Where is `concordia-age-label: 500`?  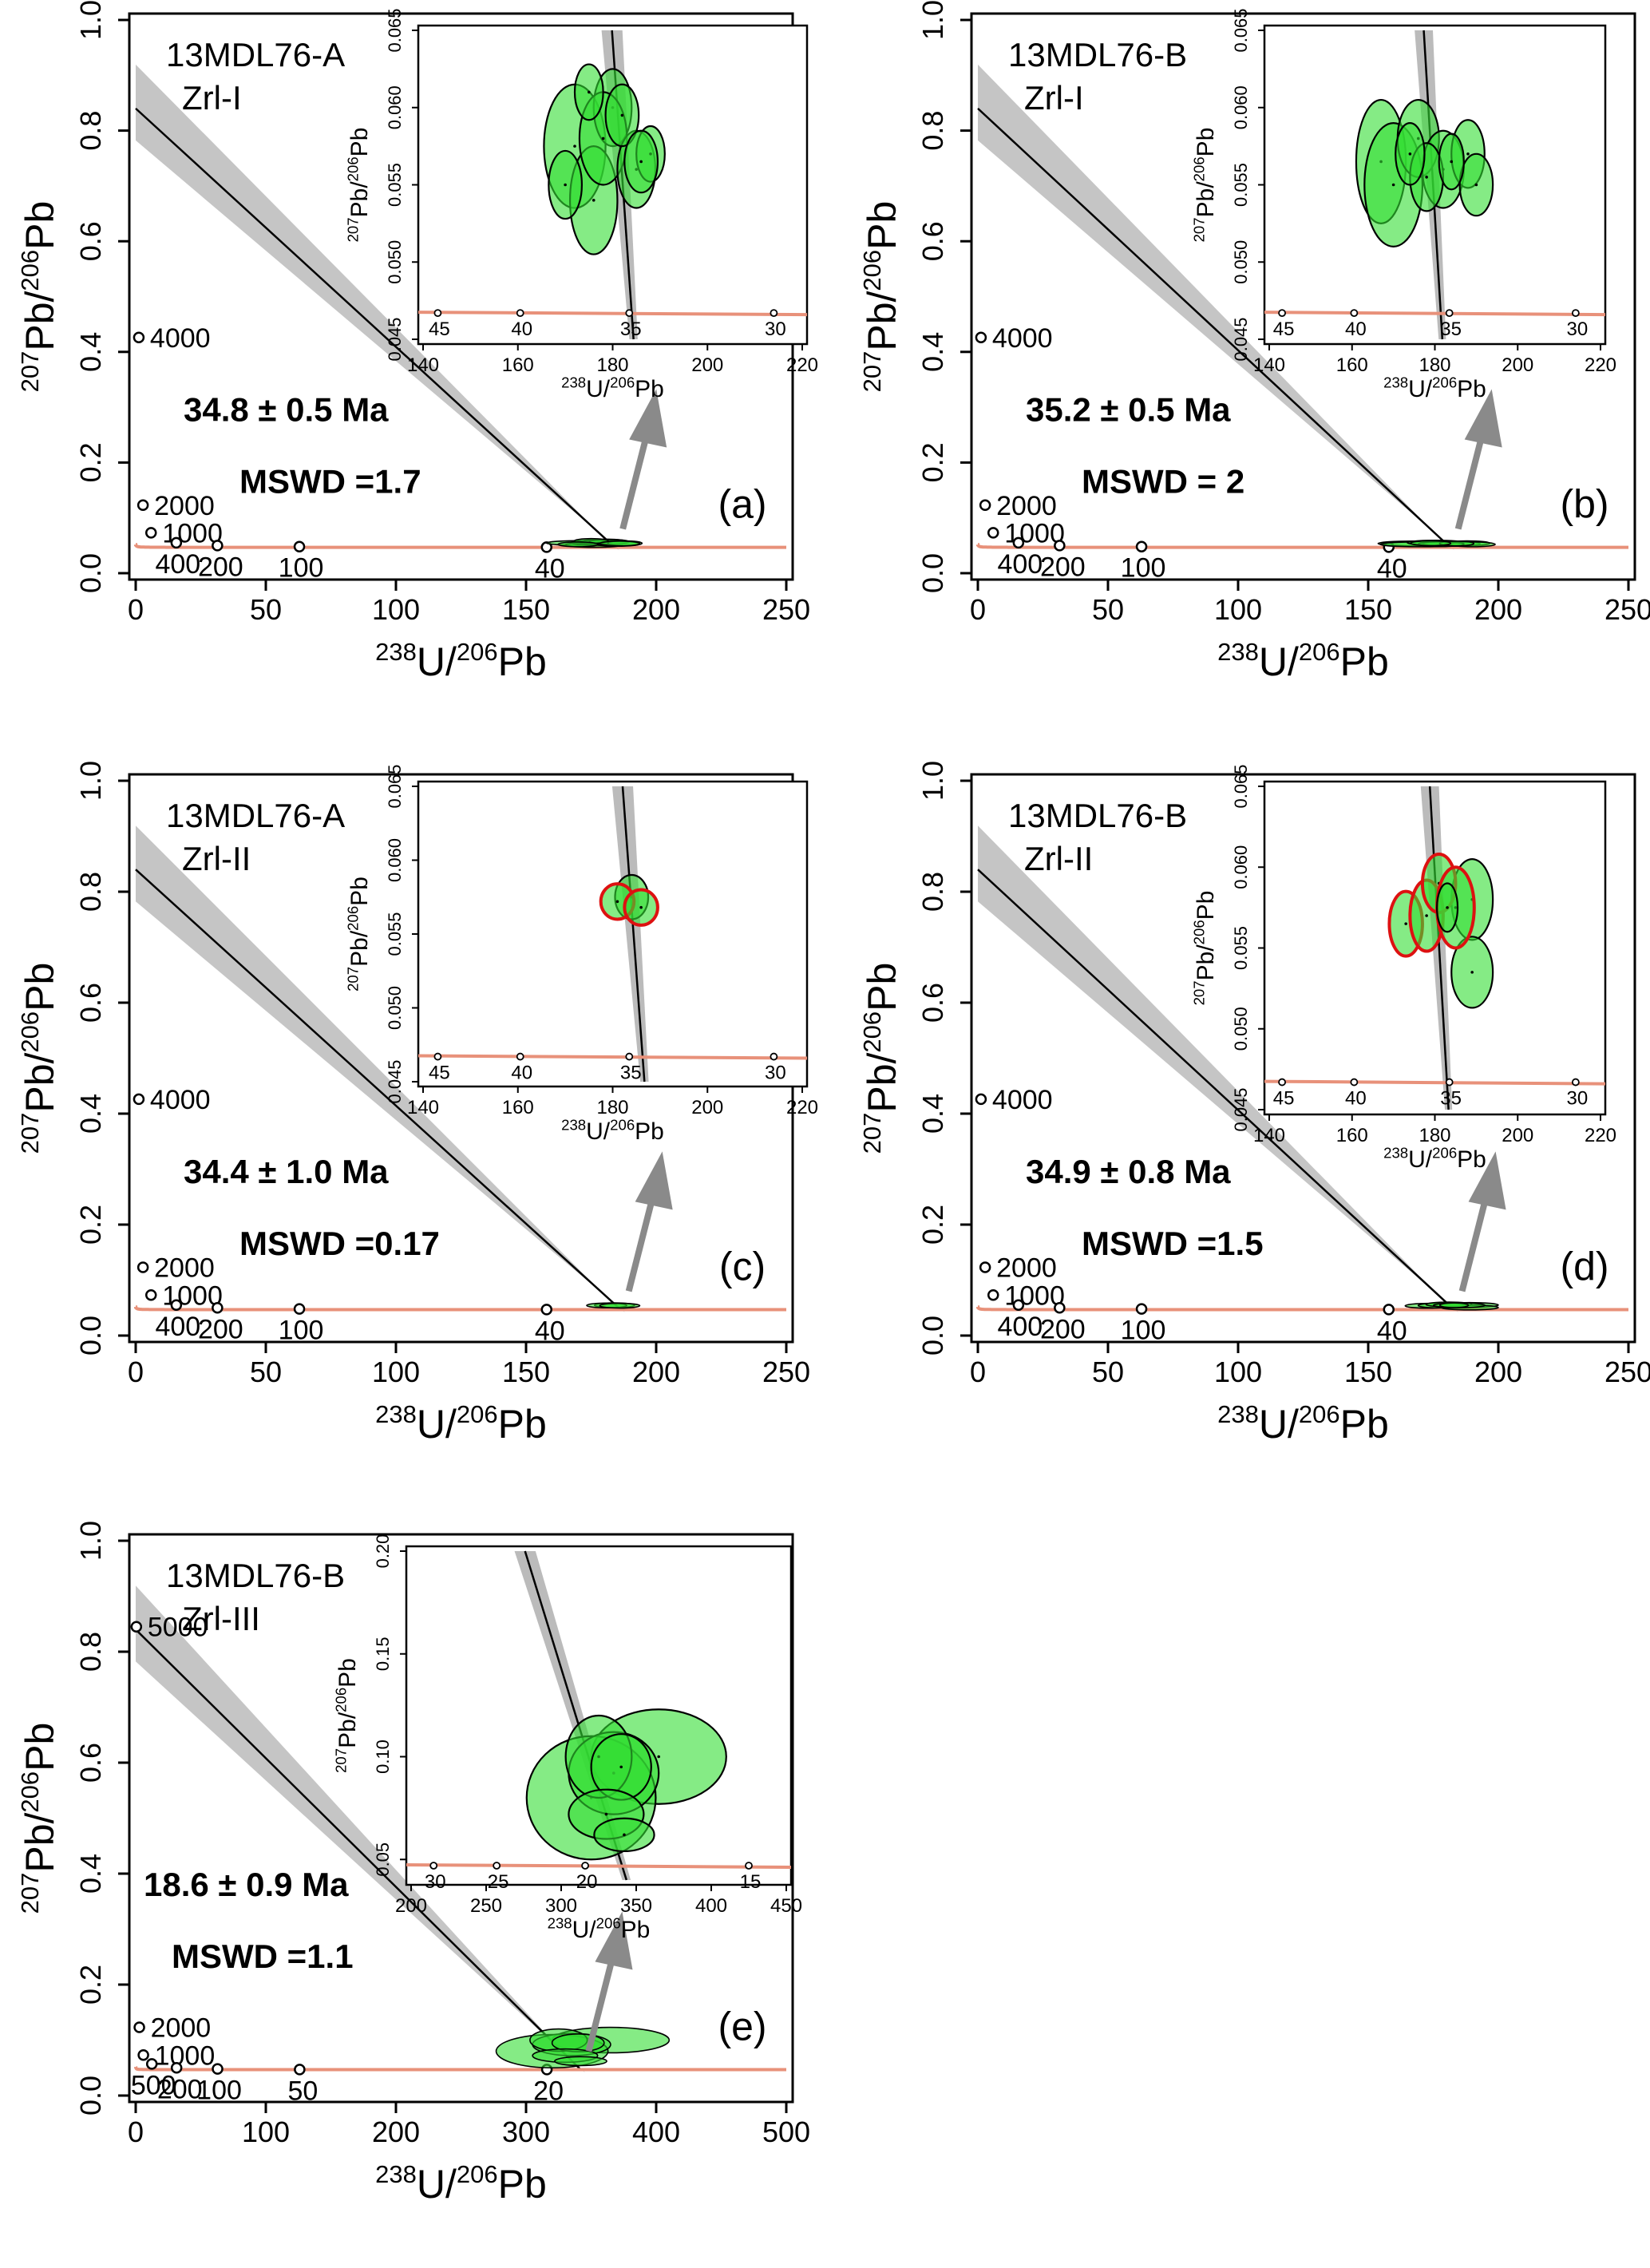 concordia-age-label: 500 is located at coordinates (153, 2085).